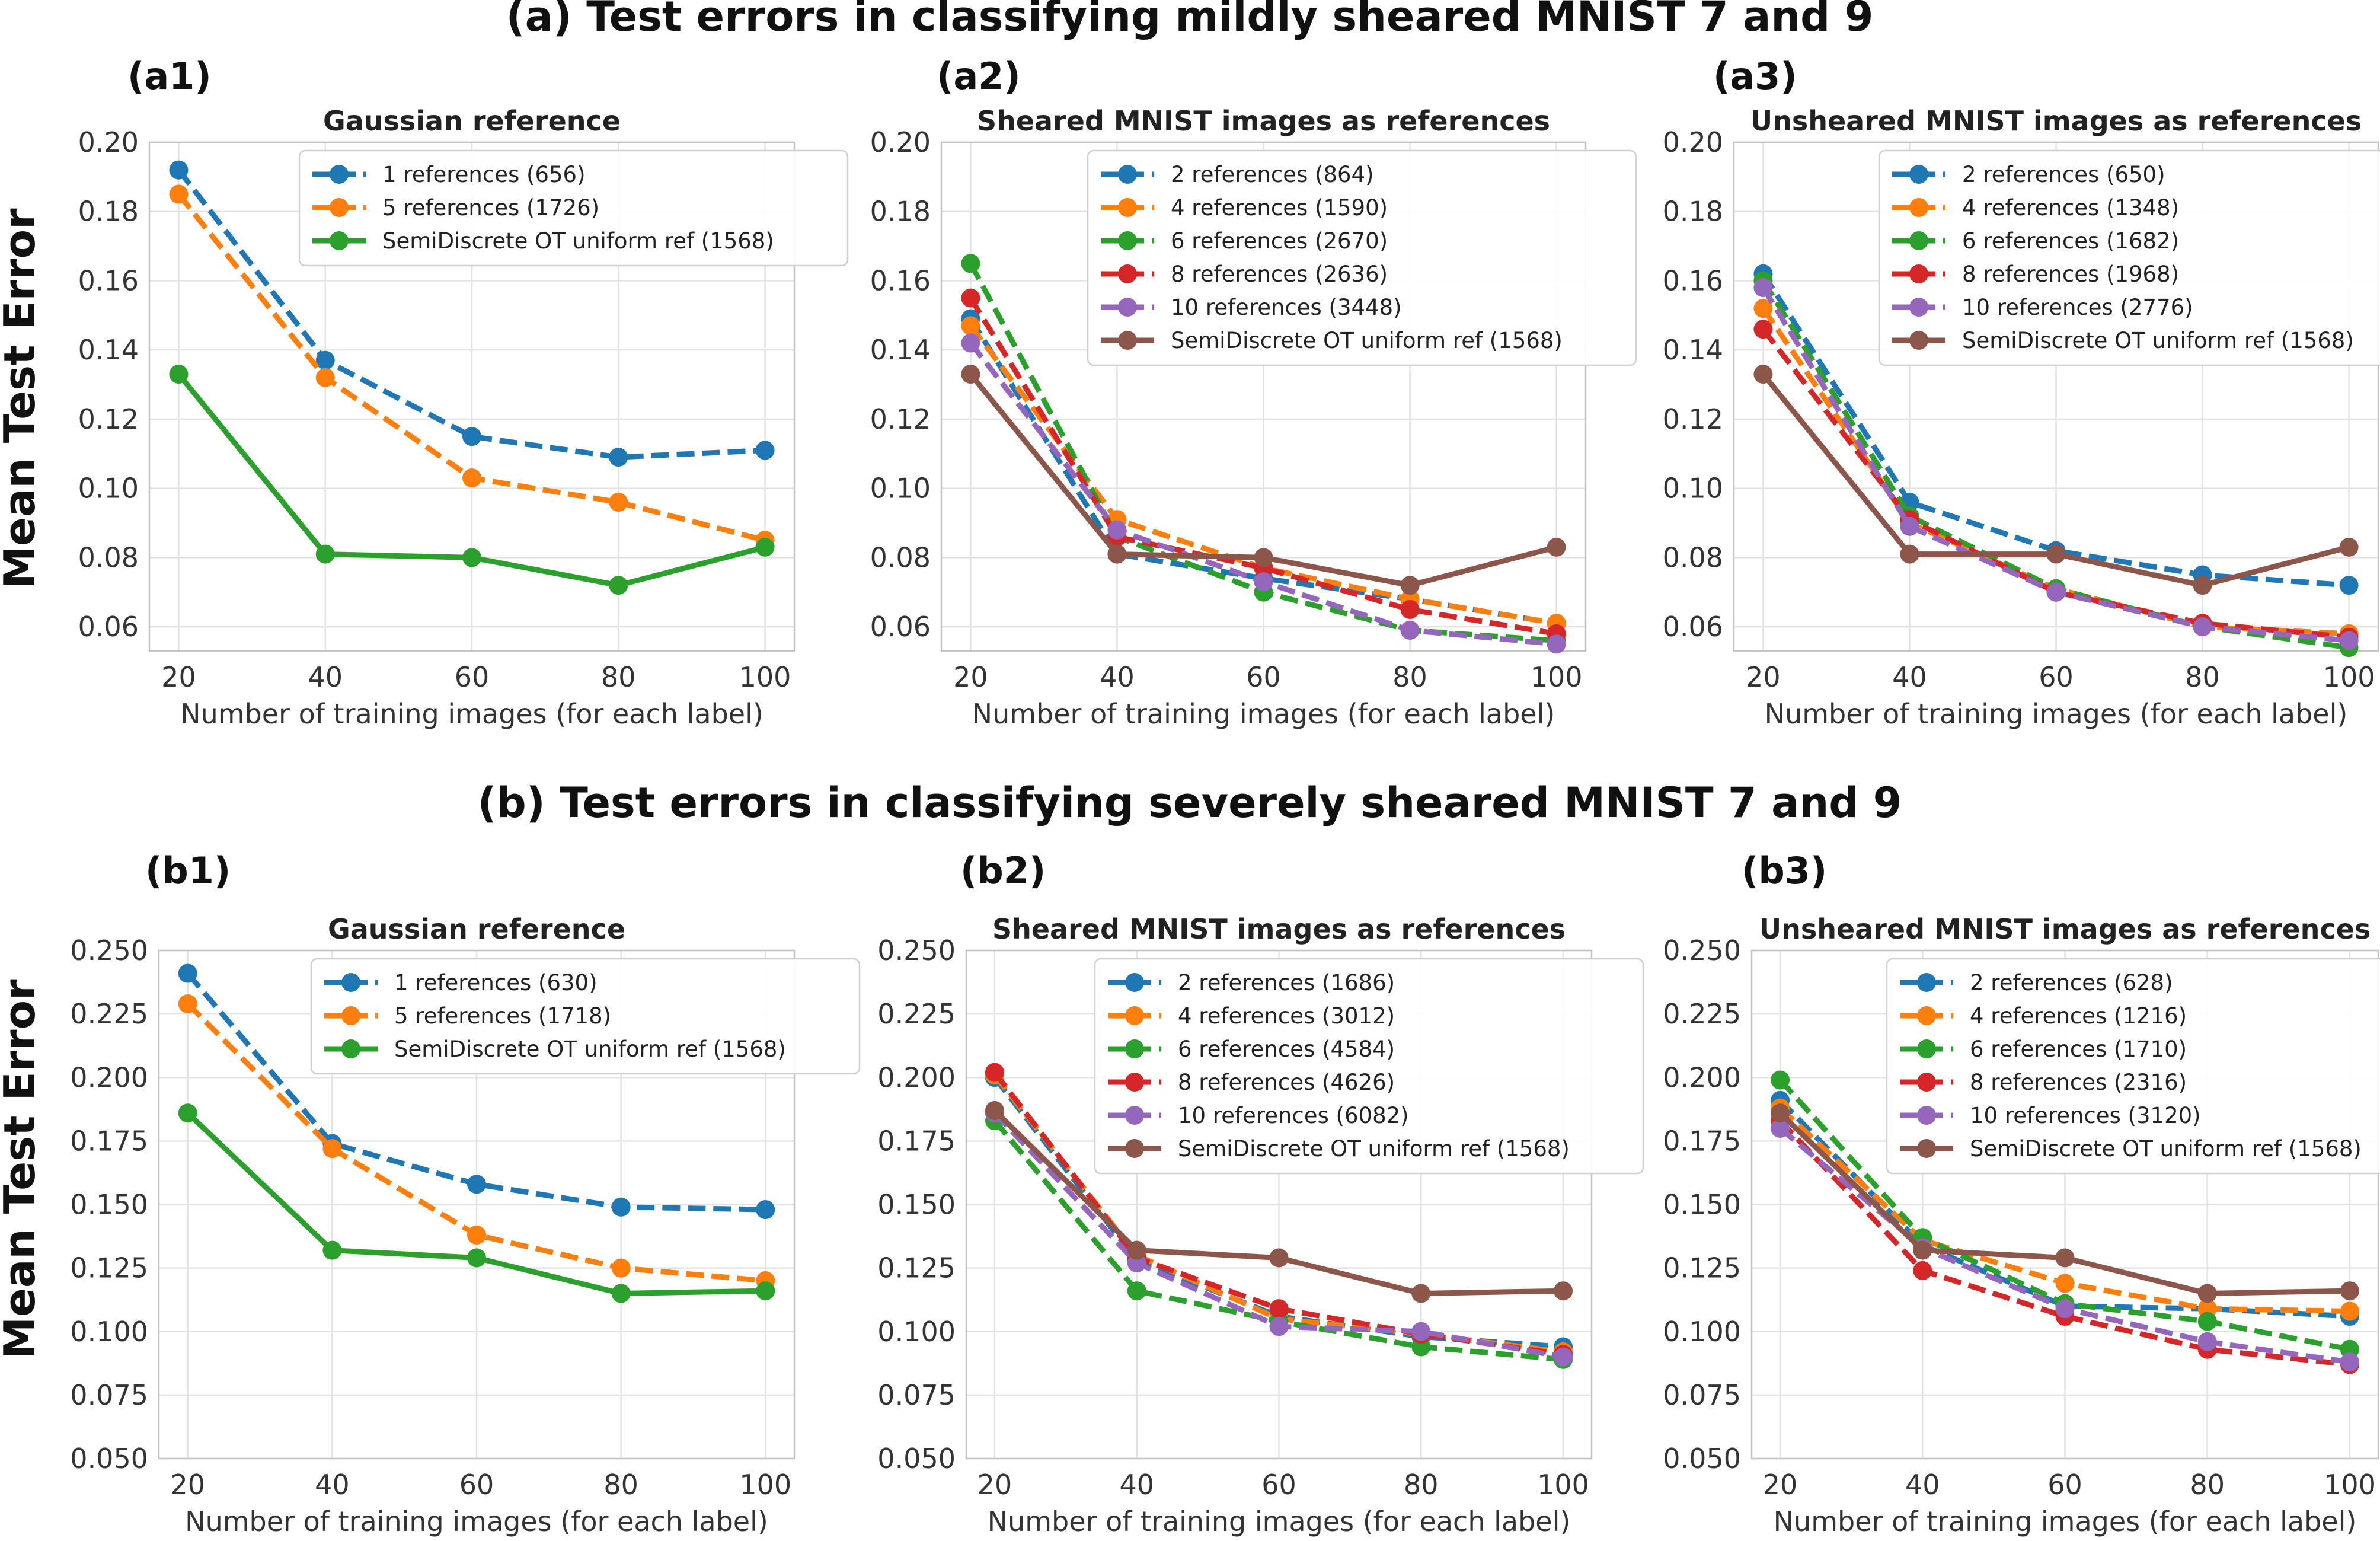 The height and width of the screenshot is (1541, 2380). I want to click on y-tick-label: 0.06, so click(108, 627).